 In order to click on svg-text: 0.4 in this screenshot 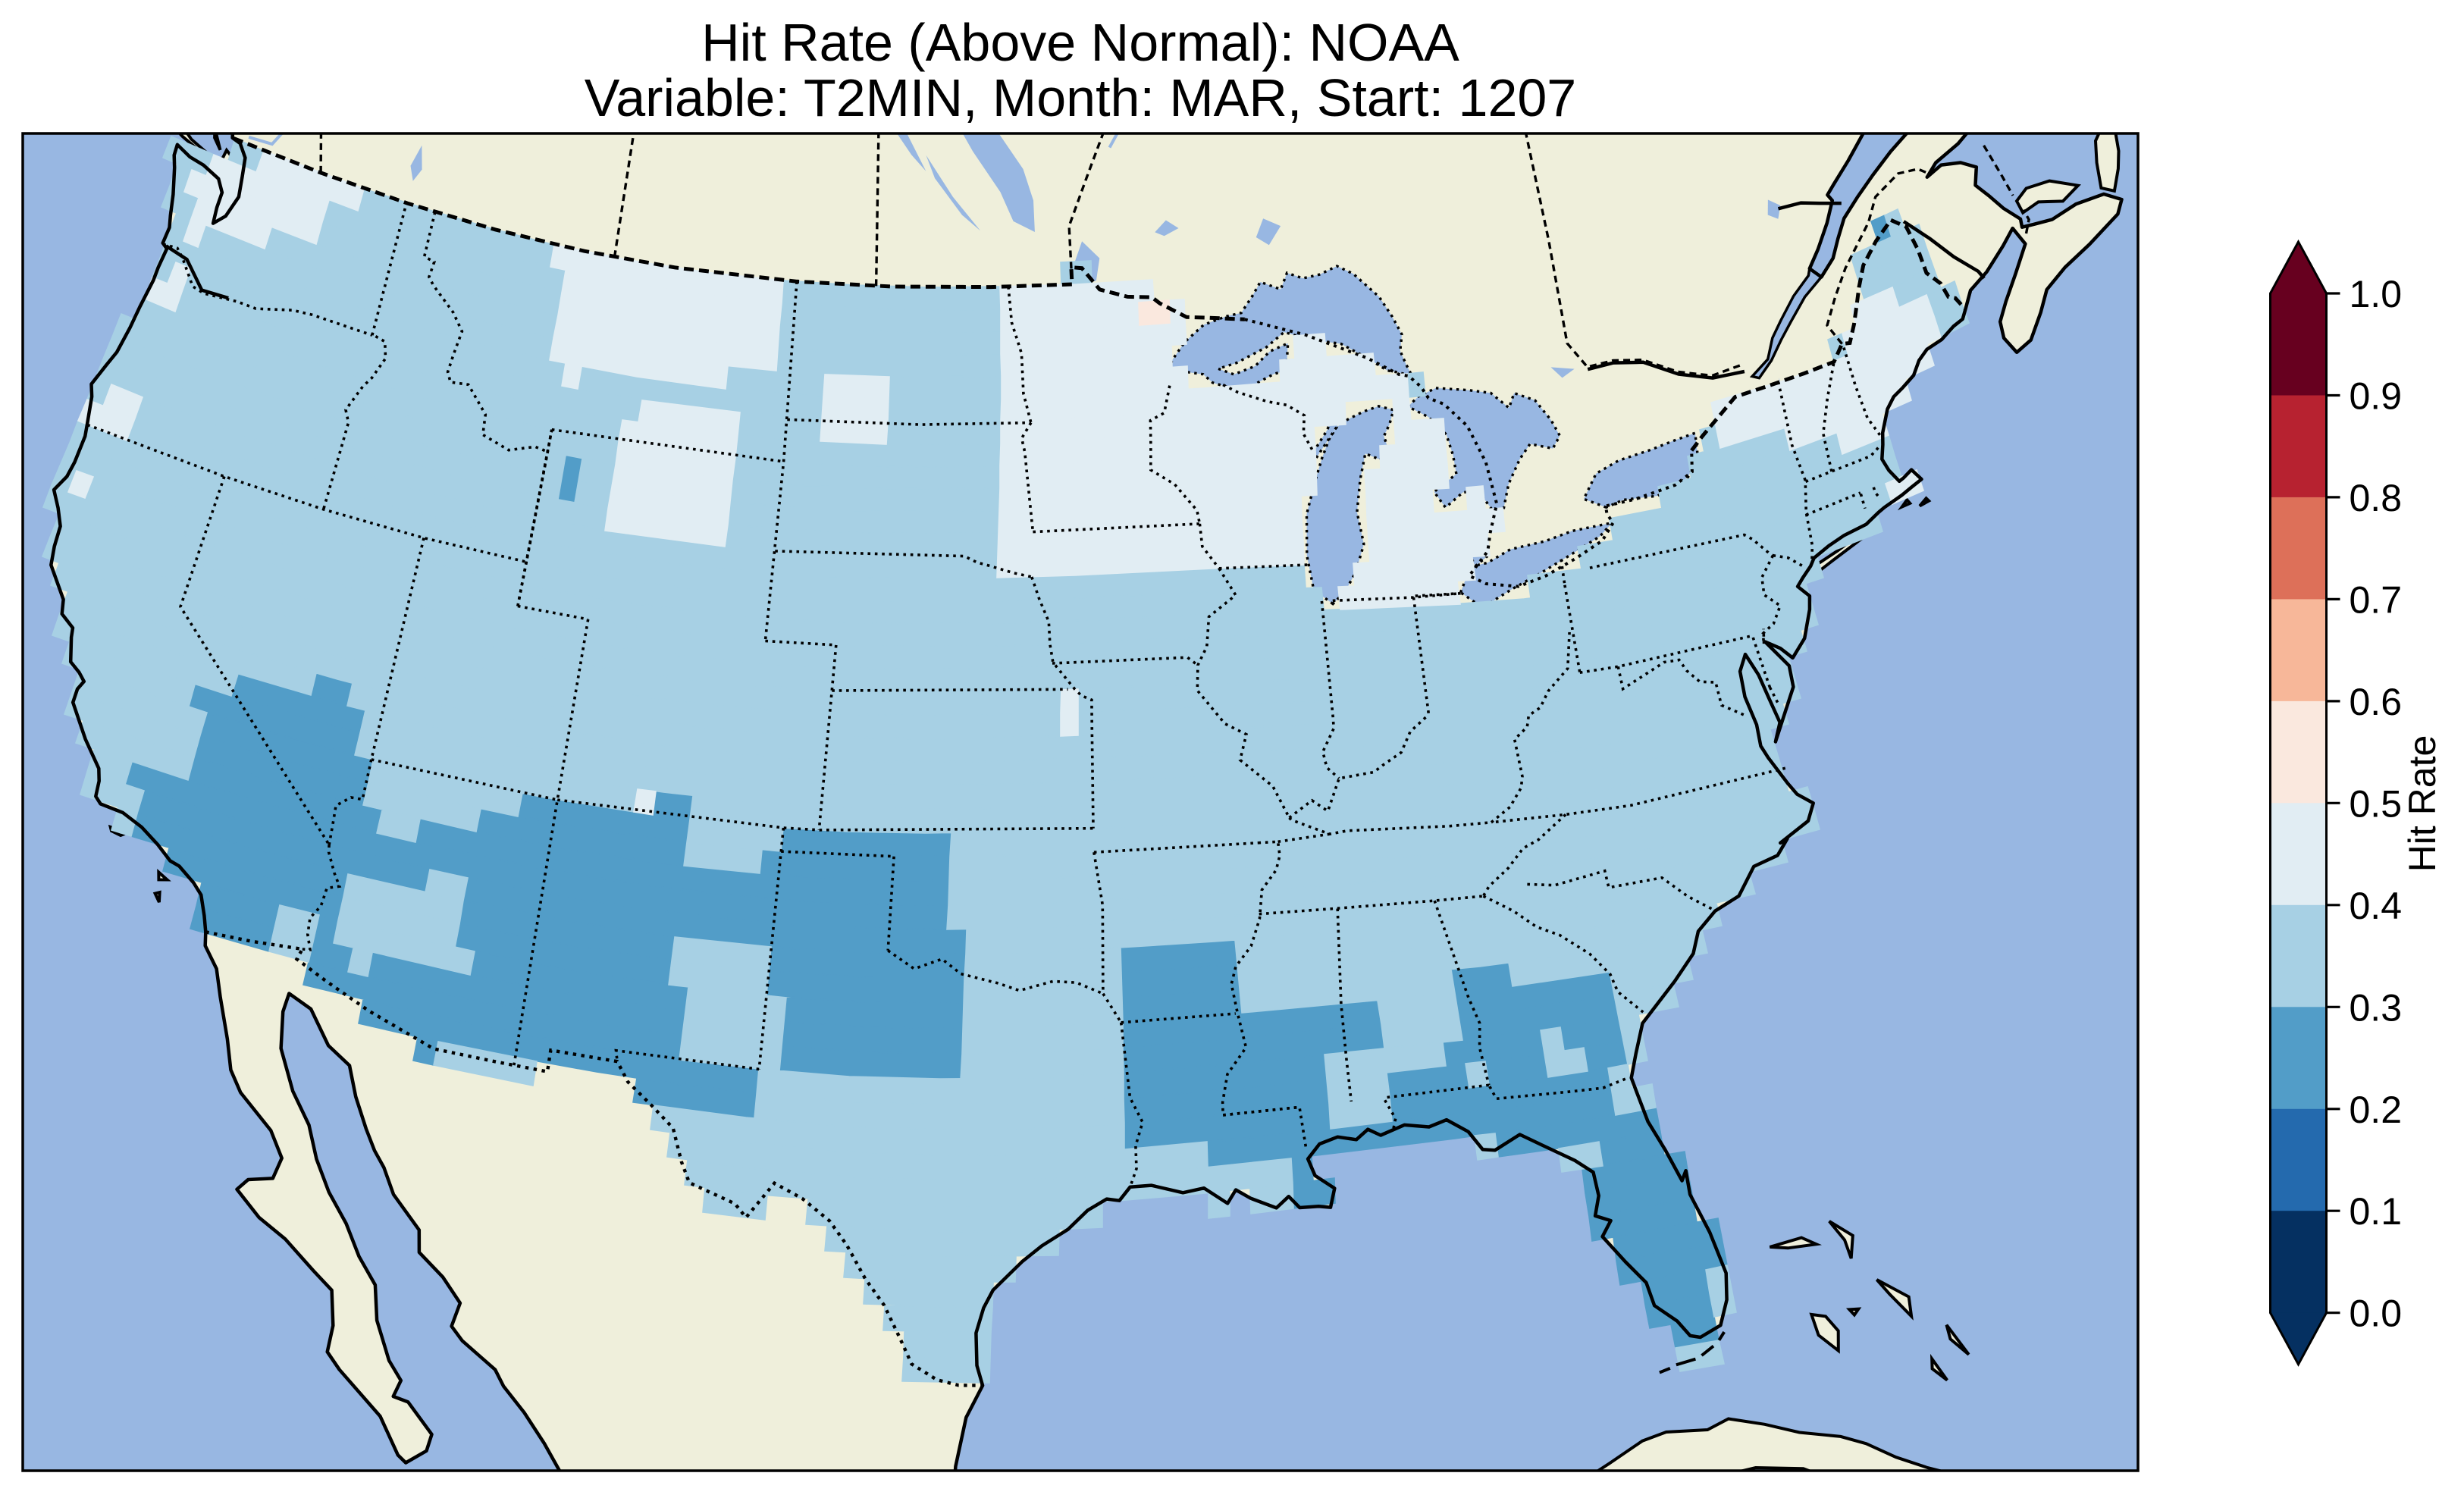, I will do `click(2377, 906)`.